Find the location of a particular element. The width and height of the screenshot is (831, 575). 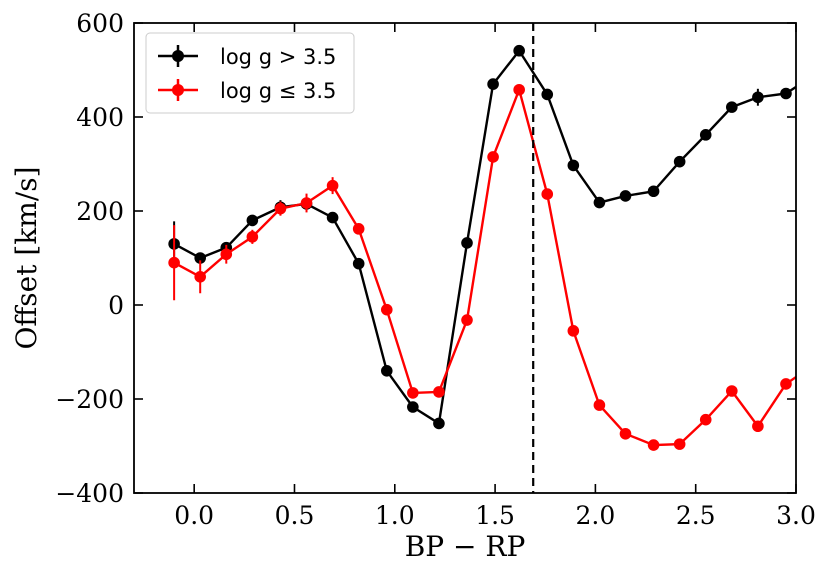

y-tick-label: 200 is located at coordinates (100, 211).